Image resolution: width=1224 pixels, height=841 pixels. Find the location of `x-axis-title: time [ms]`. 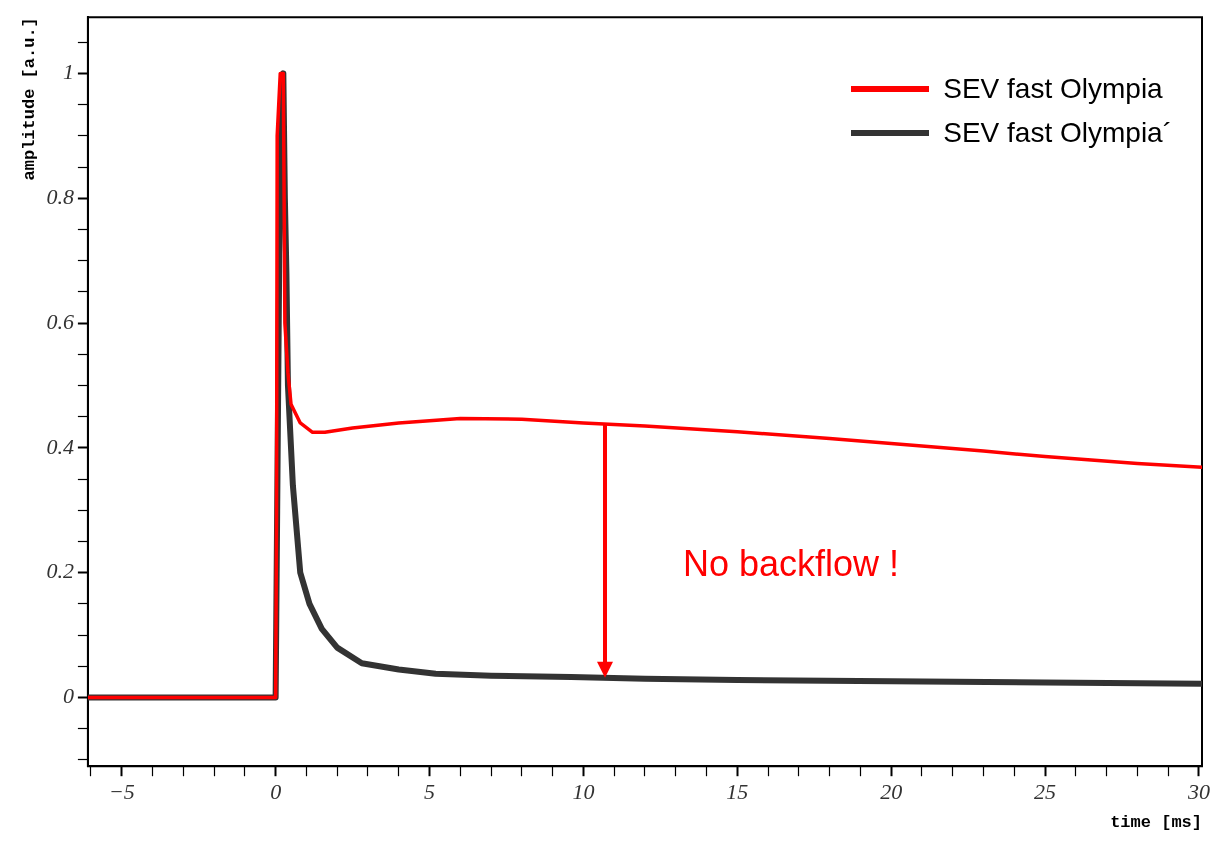

x-axis-title: time [ms] is located at coordinates (1156, 823).